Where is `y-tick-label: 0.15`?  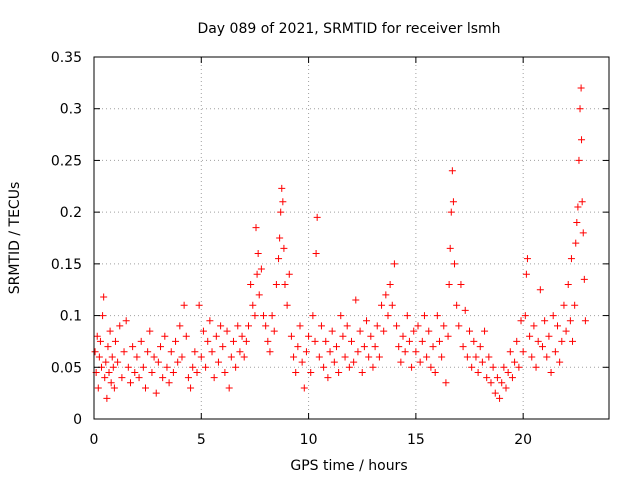
y-tick-label: 0.15 is located at coordinates (66, 265).